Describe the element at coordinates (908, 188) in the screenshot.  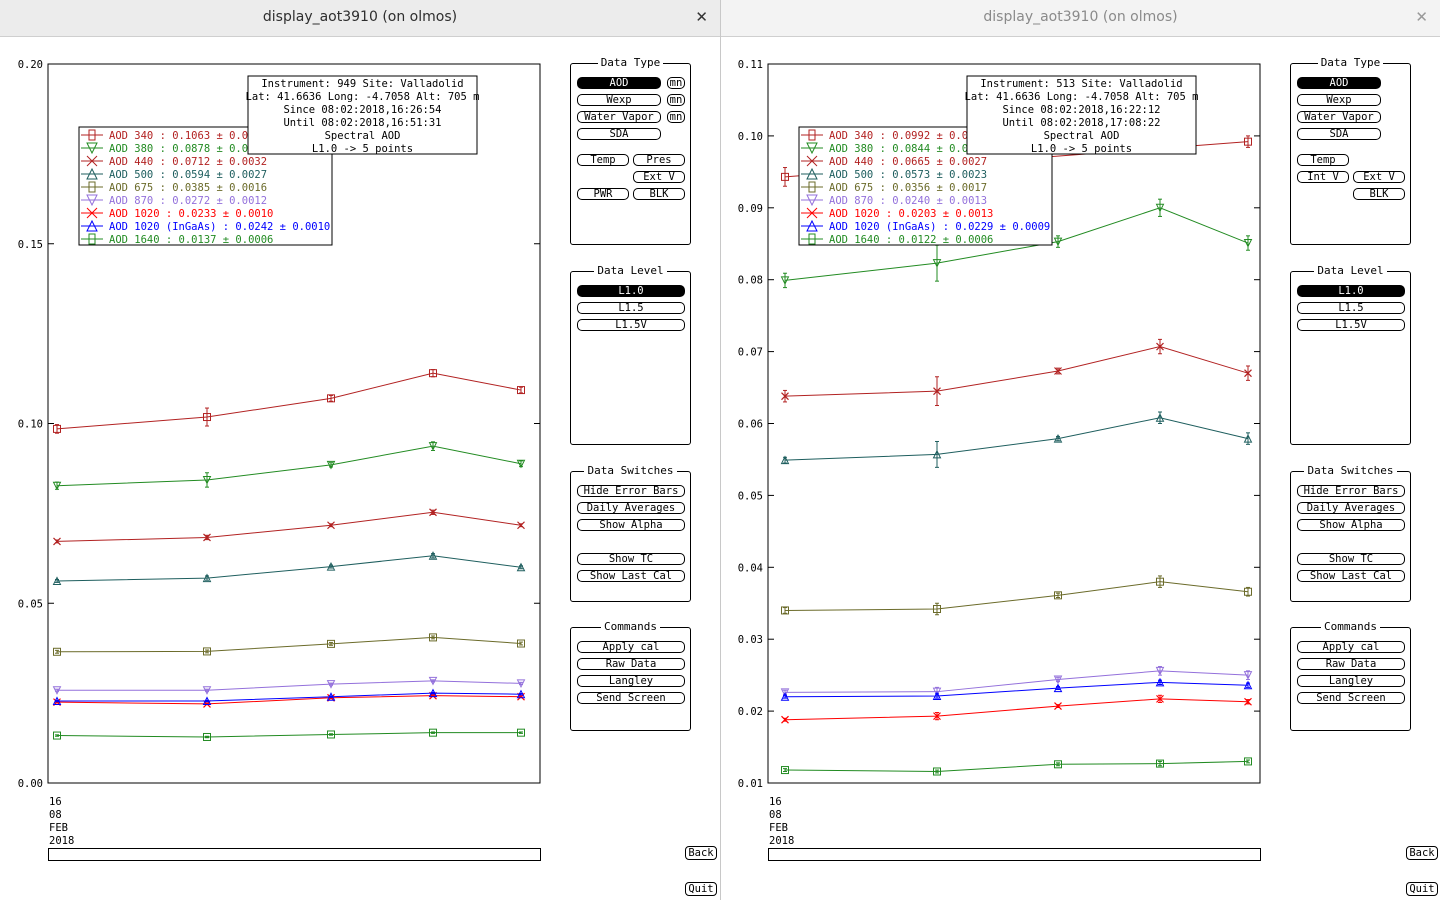
I see `legend-label: AOD 675 : 0.0356 ± 0.0017` at that location.